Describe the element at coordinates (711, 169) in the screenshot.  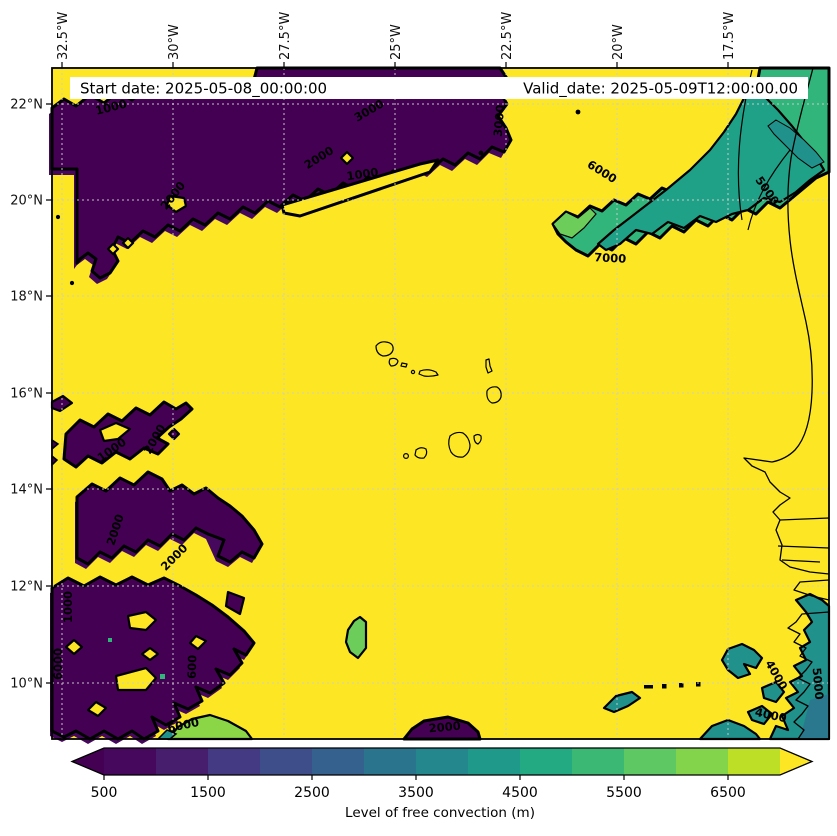
I see `green-band-northeast-mid` at that location.